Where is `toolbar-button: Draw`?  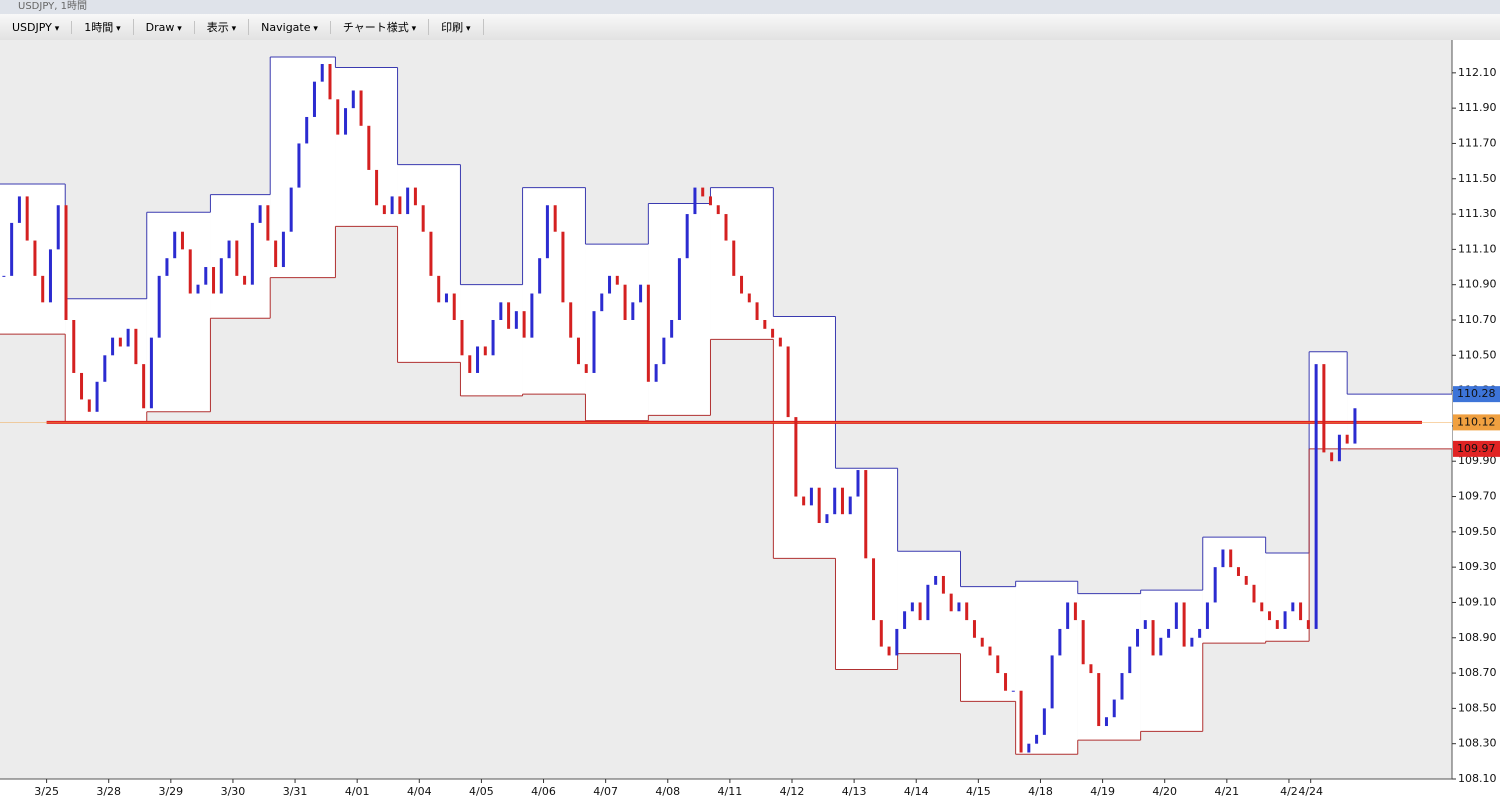
toolbar-button: Draw is located at coordinates (164, 27).